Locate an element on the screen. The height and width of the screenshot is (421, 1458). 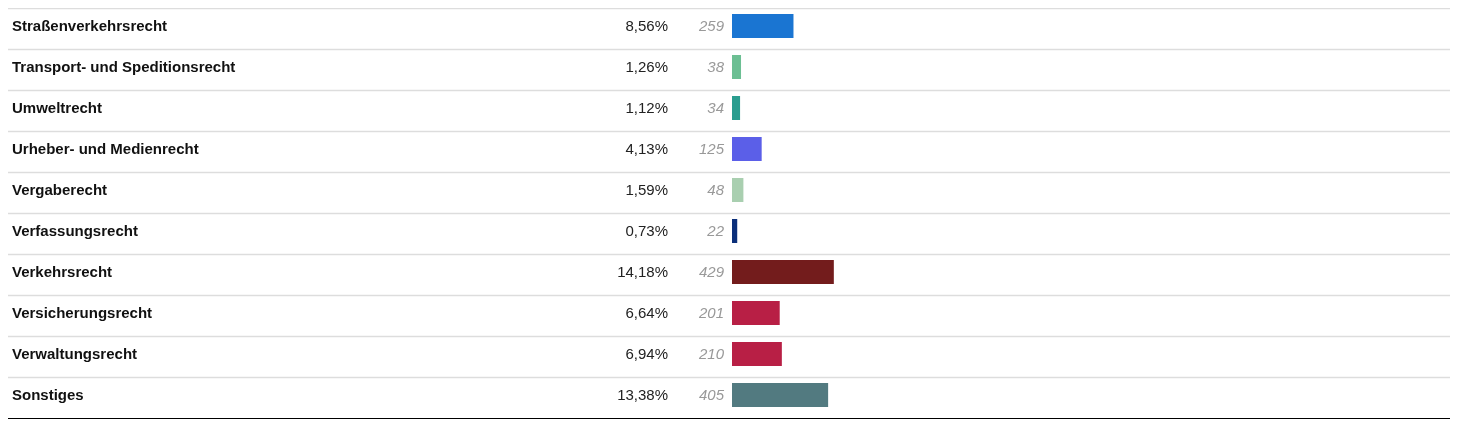
text: 4,13% is located at coordinates (646, 148).